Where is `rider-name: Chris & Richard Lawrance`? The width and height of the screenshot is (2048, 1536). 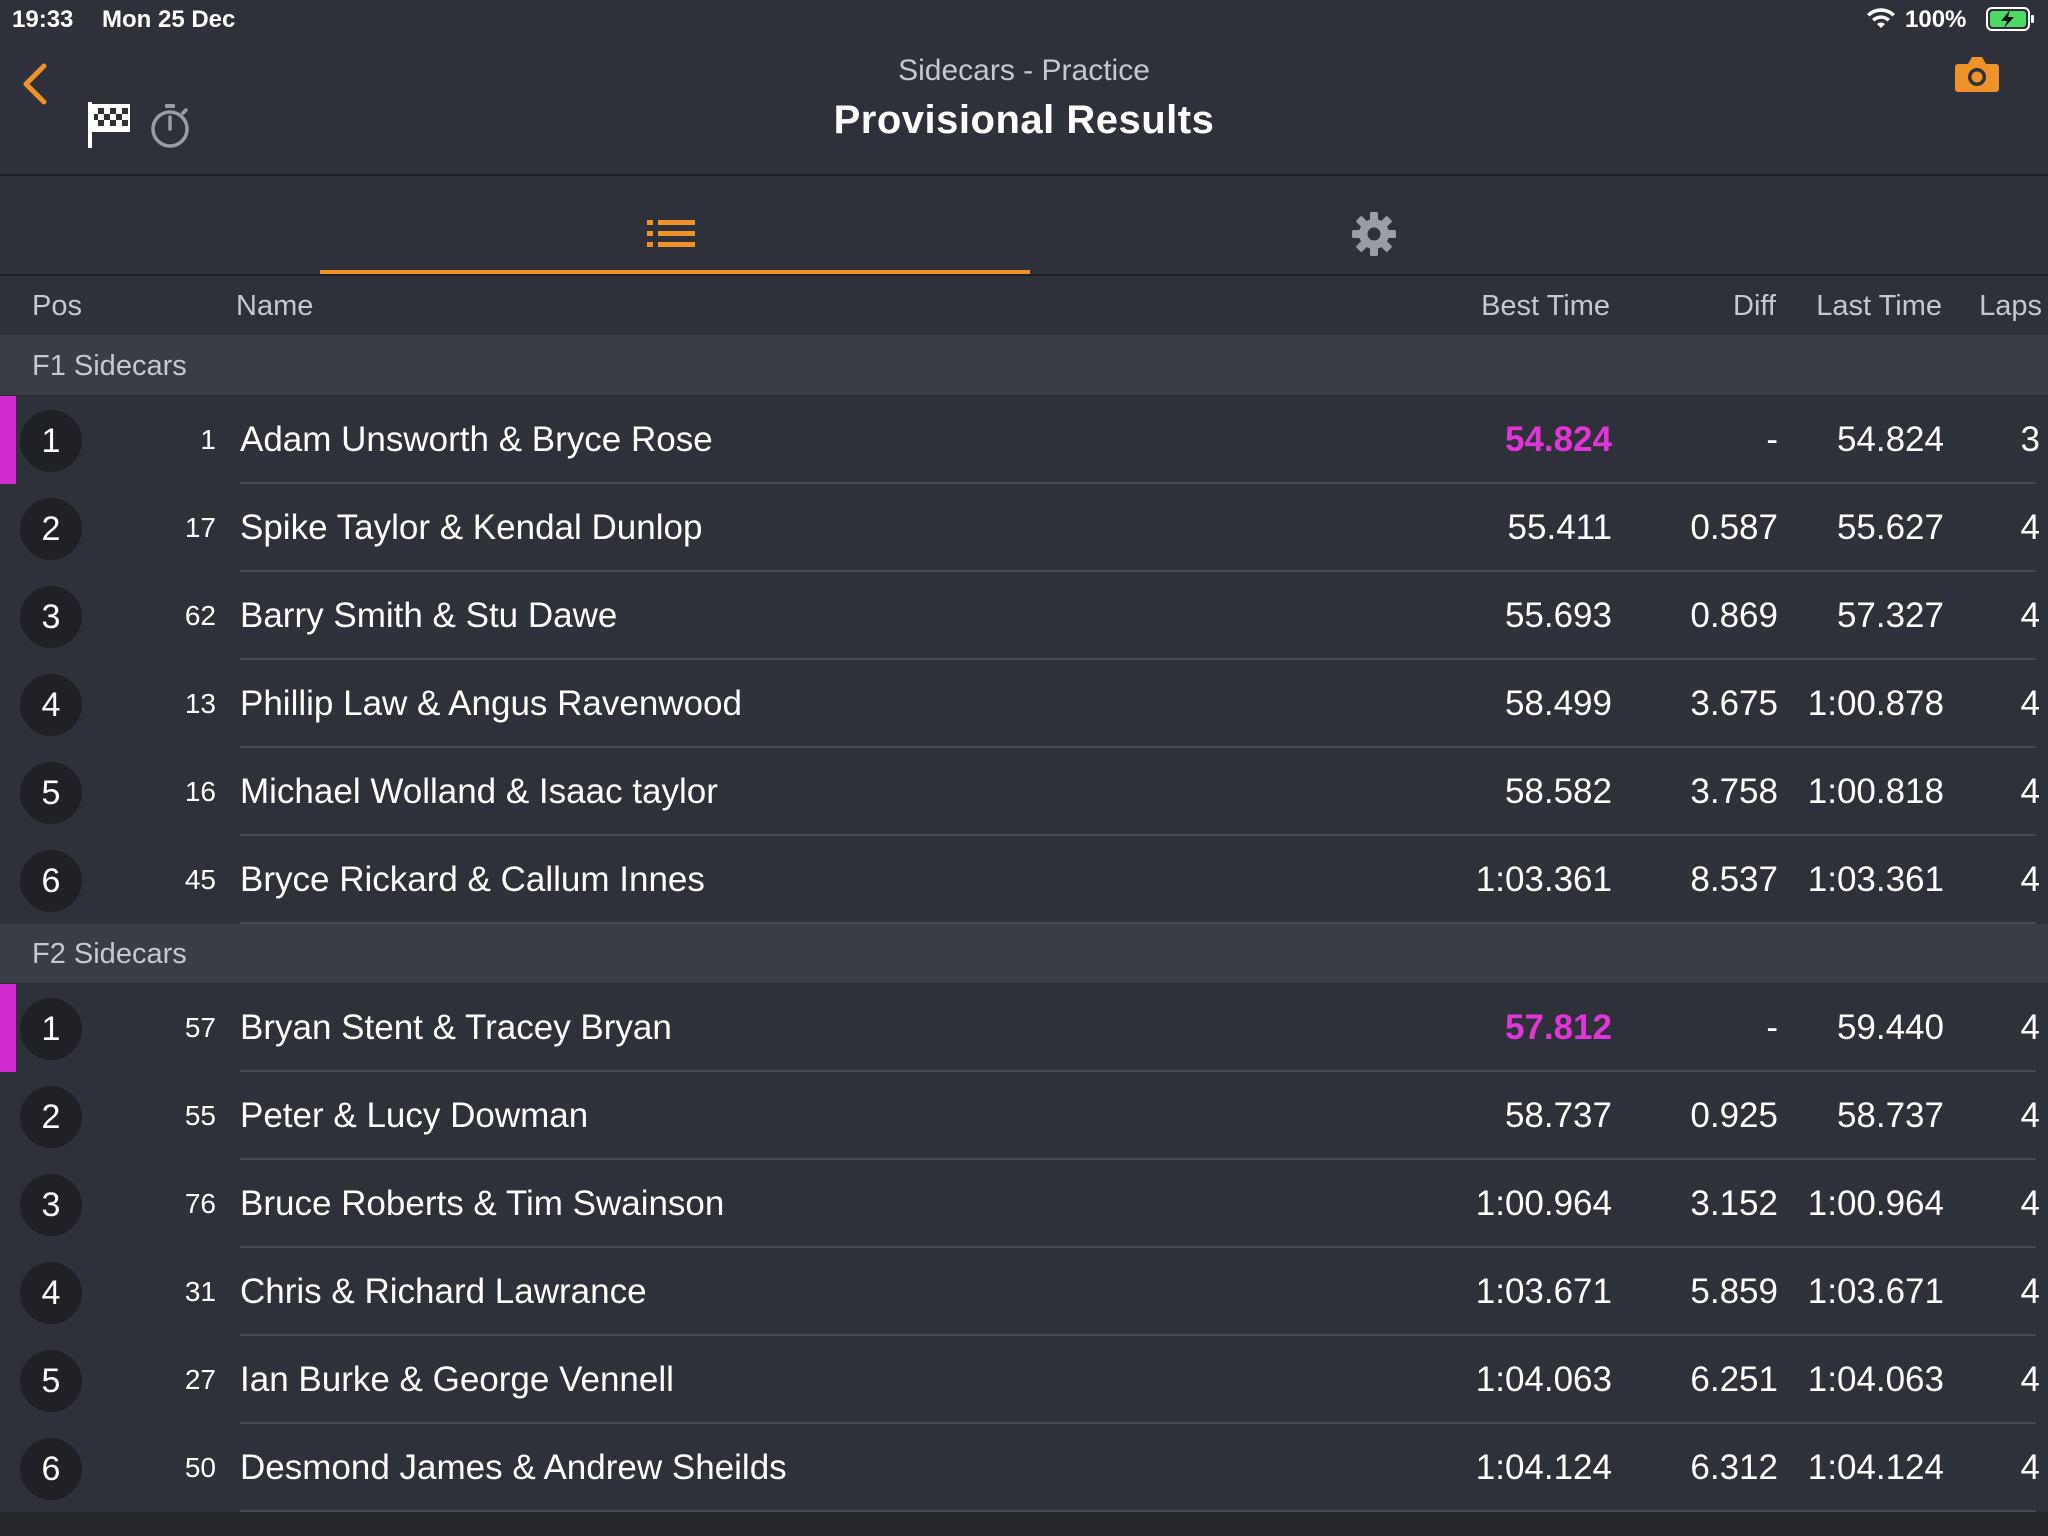 rider-name: Chris & Richard Lawrance is located at coordinates (443, 1291).